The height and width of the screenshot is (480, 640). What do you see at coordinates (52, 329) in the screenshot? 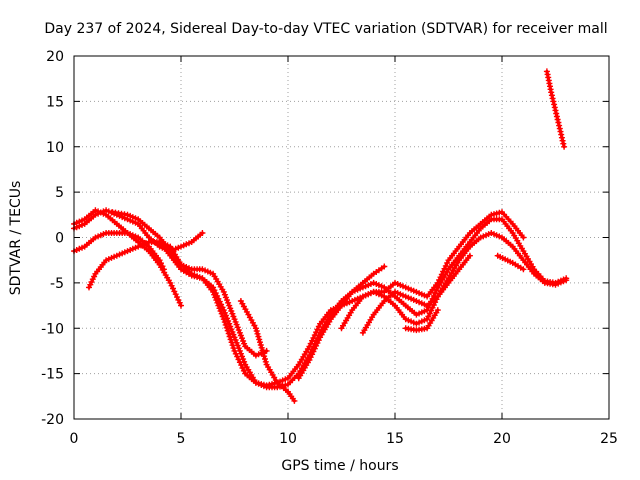
I see `y-tick-label: -10` at bounding box center [52, 329].